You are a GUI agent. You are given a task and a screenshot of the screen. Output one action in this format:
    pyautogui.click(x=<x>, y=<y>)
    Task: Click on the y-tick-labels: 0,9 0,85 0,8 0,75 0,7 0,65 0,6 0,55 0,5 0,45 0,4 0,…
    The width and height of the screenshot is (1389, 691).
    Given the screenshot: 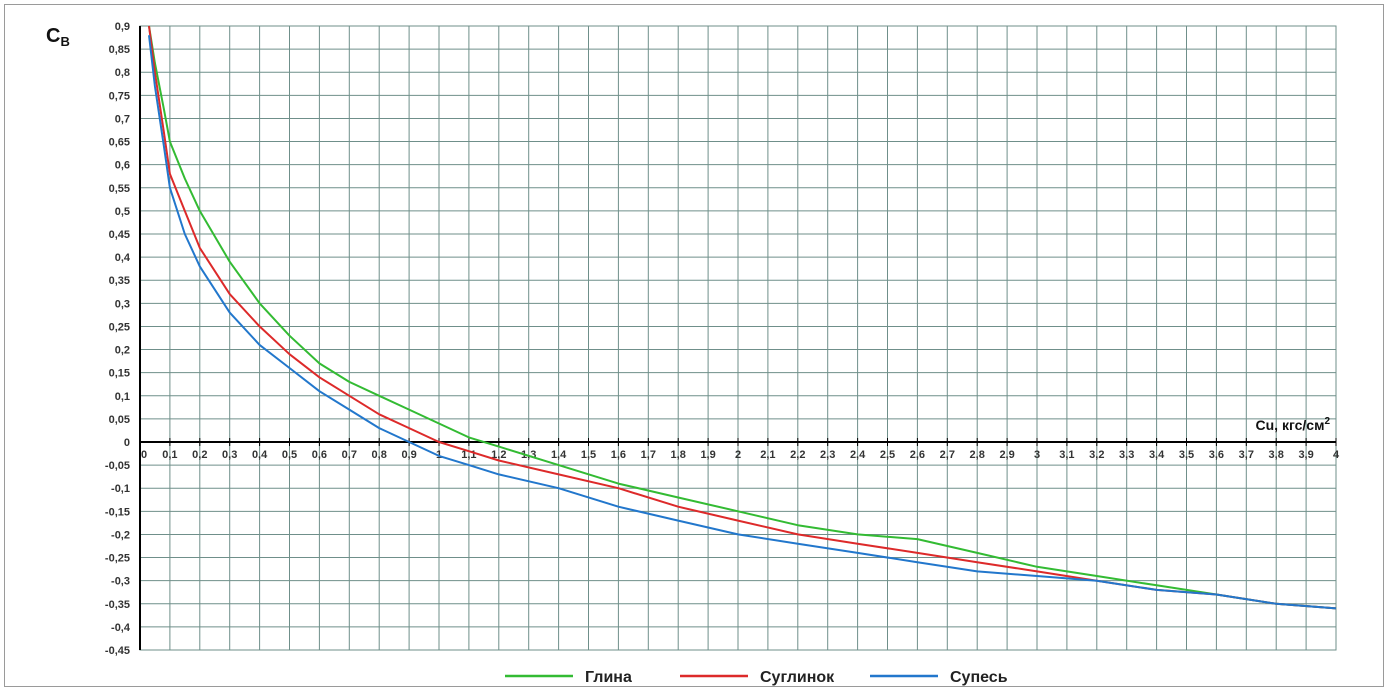 What is the action you would take?
    pyautogui.click(x=118, y=339)
    